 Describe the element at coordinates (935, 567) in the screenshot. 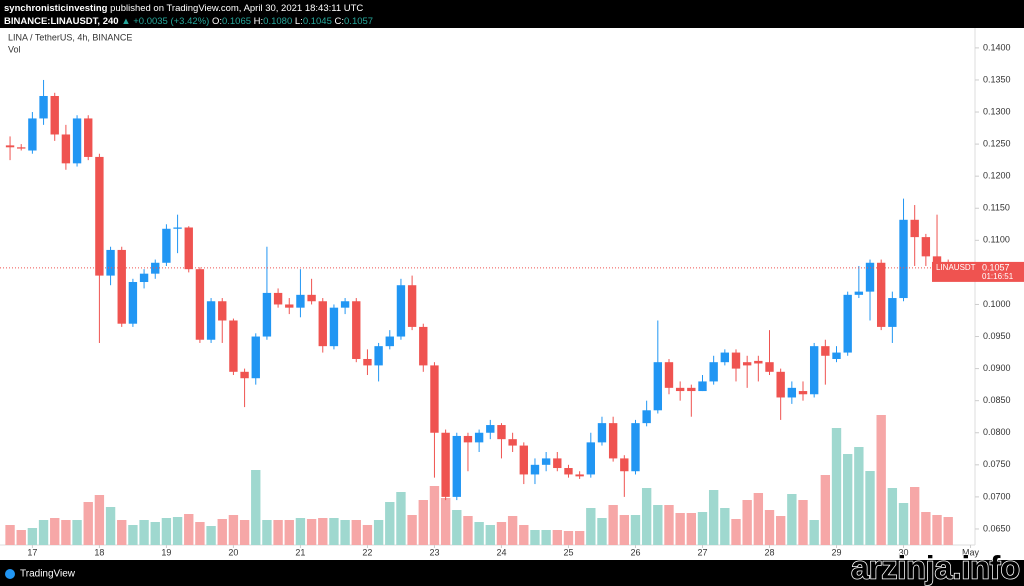

I see `watermark: arzinja.info` at that location.